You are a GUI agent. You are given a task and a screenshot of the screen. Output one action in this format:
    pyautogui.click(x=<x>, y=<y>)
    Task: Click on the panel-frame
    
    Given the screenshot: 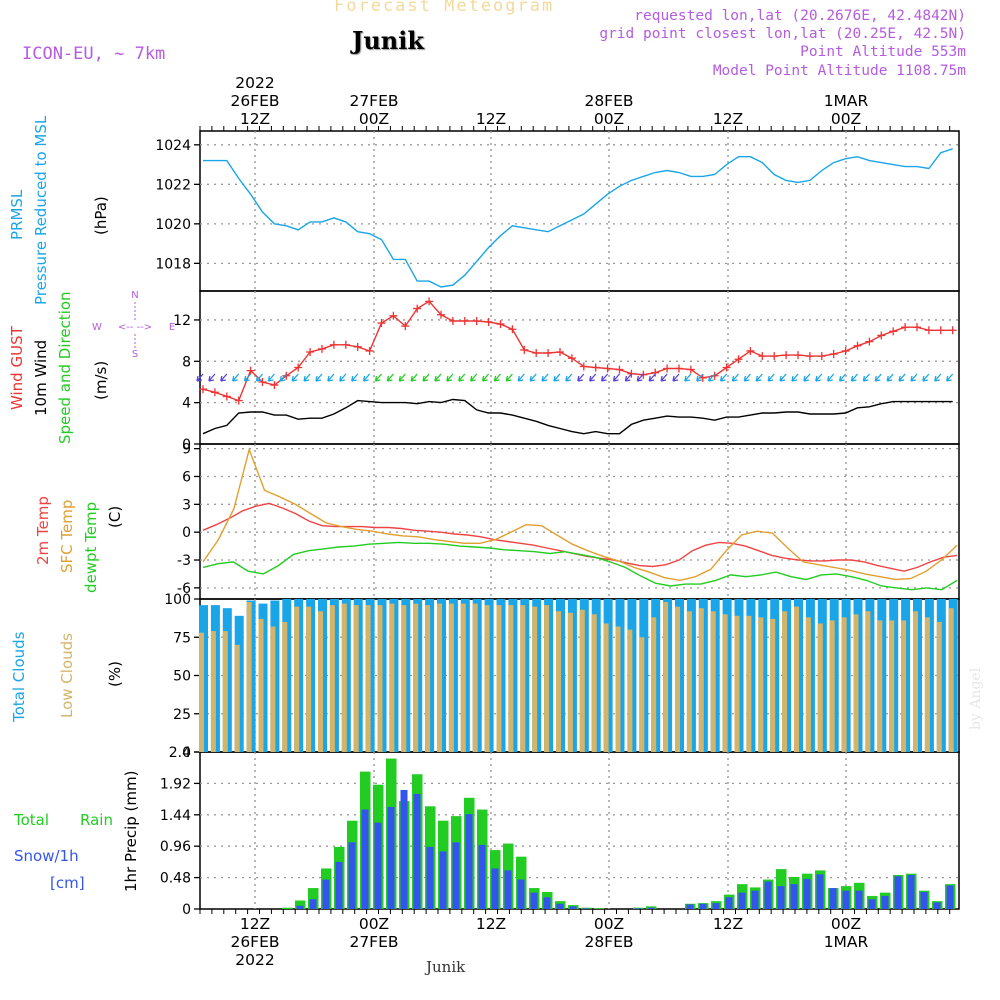 What is the action you would take?
    pyautogui.click(x=579, y=367)
    